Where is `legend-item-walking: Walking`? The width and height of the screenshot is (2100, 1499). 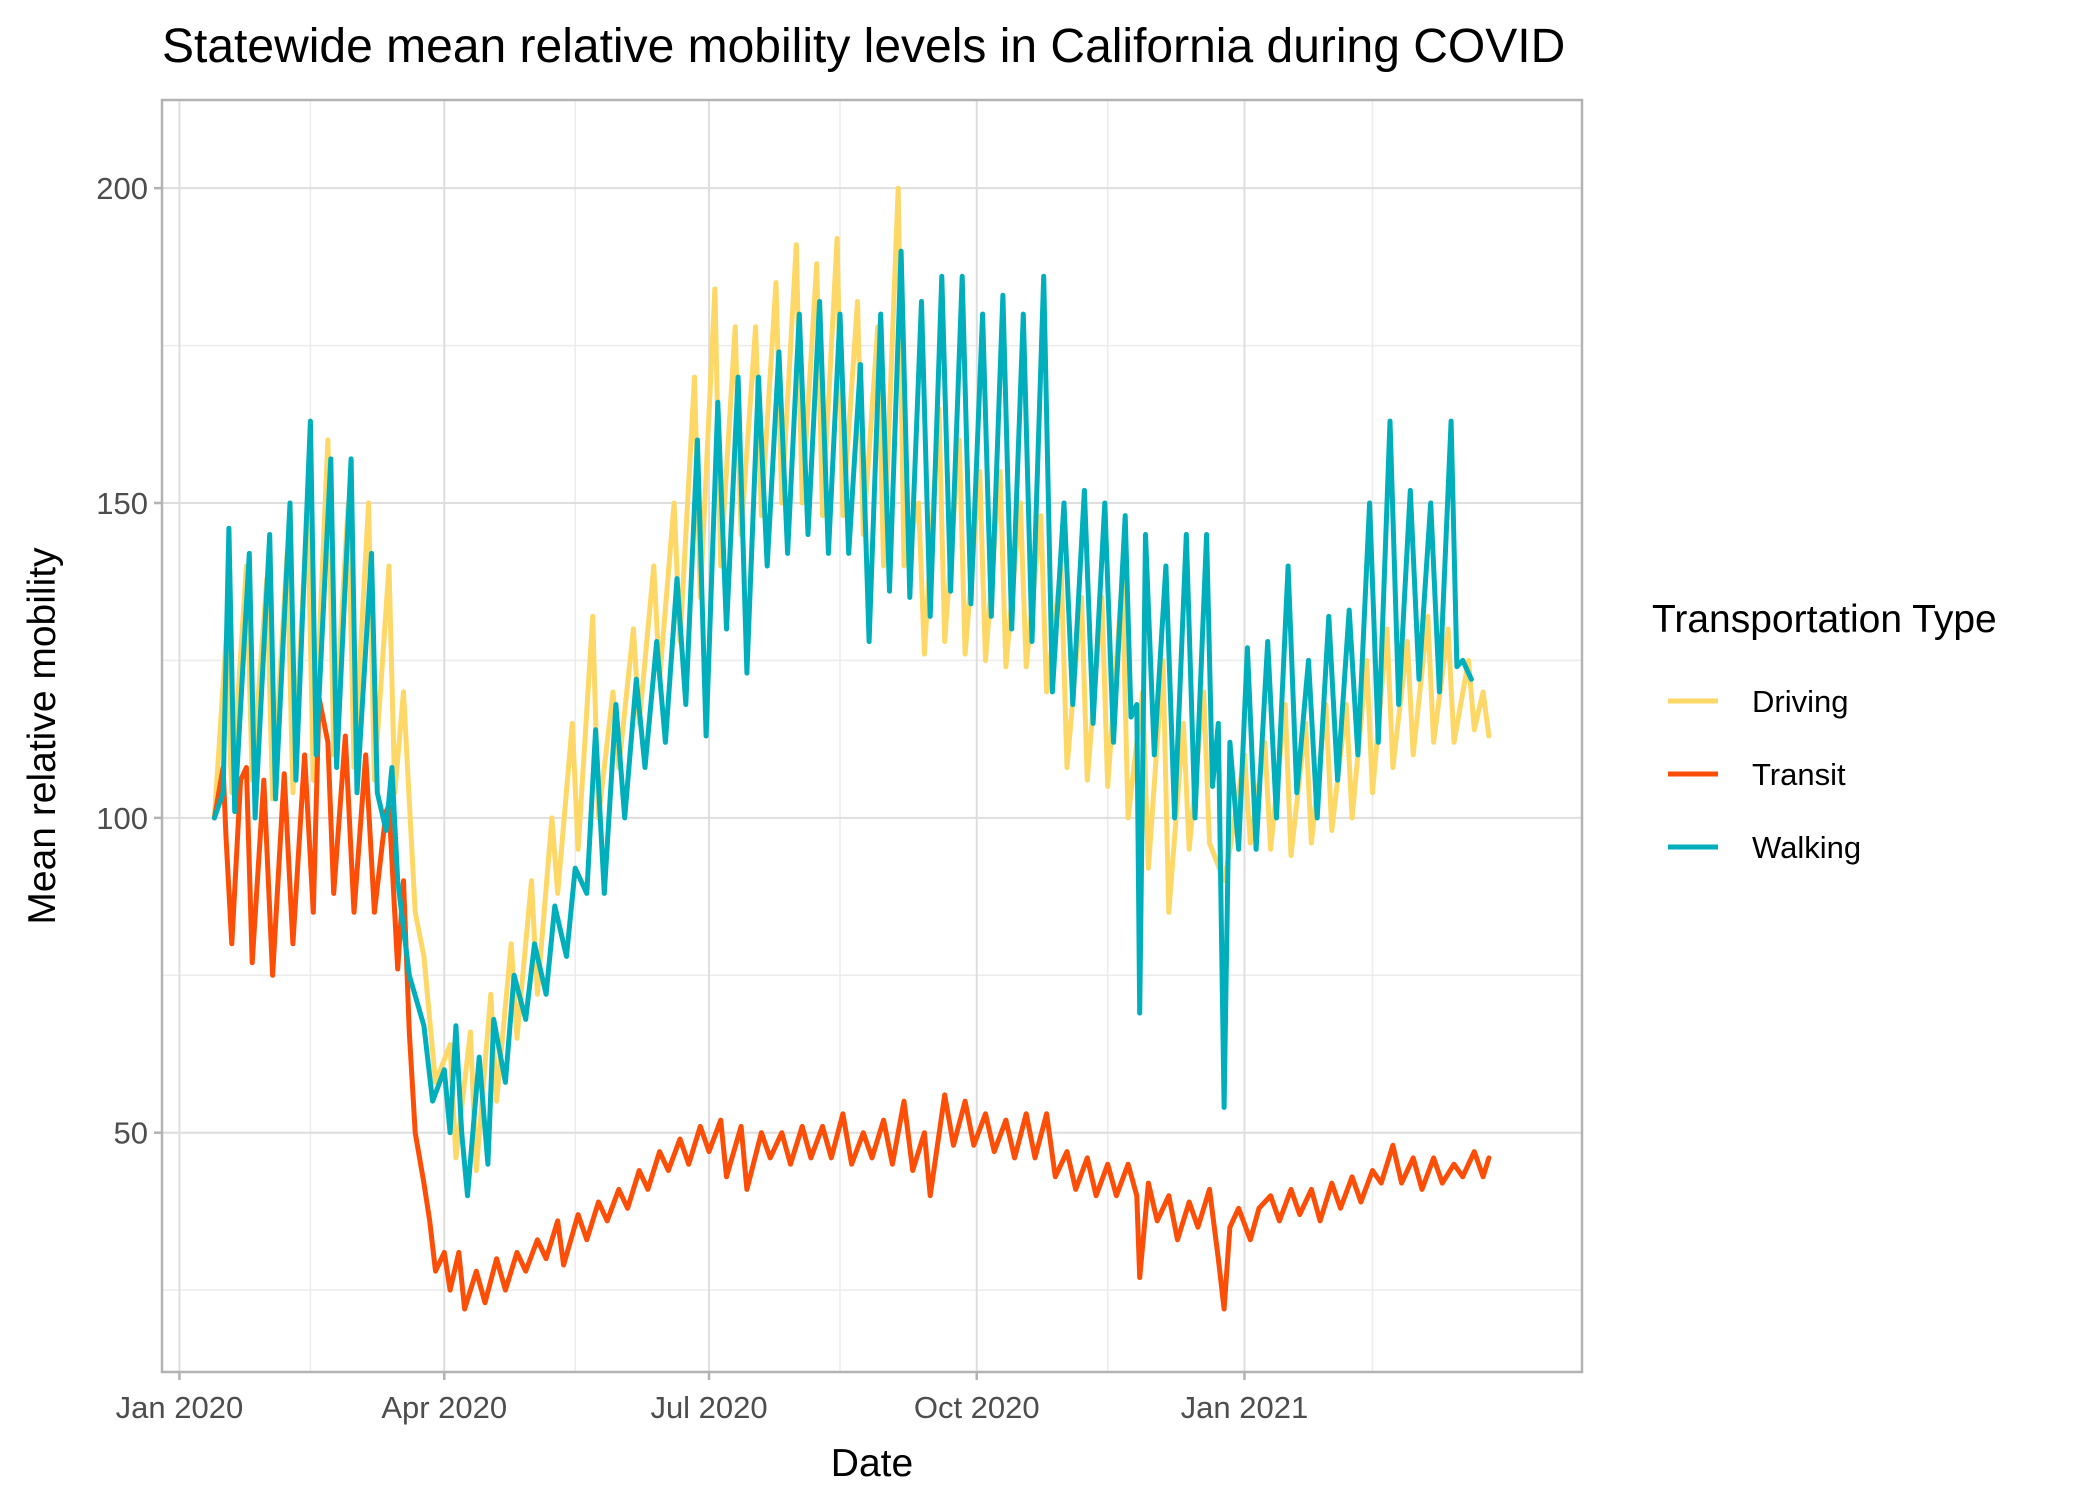
legend-item-walking: Walking is located at coordinates (1764, 847).